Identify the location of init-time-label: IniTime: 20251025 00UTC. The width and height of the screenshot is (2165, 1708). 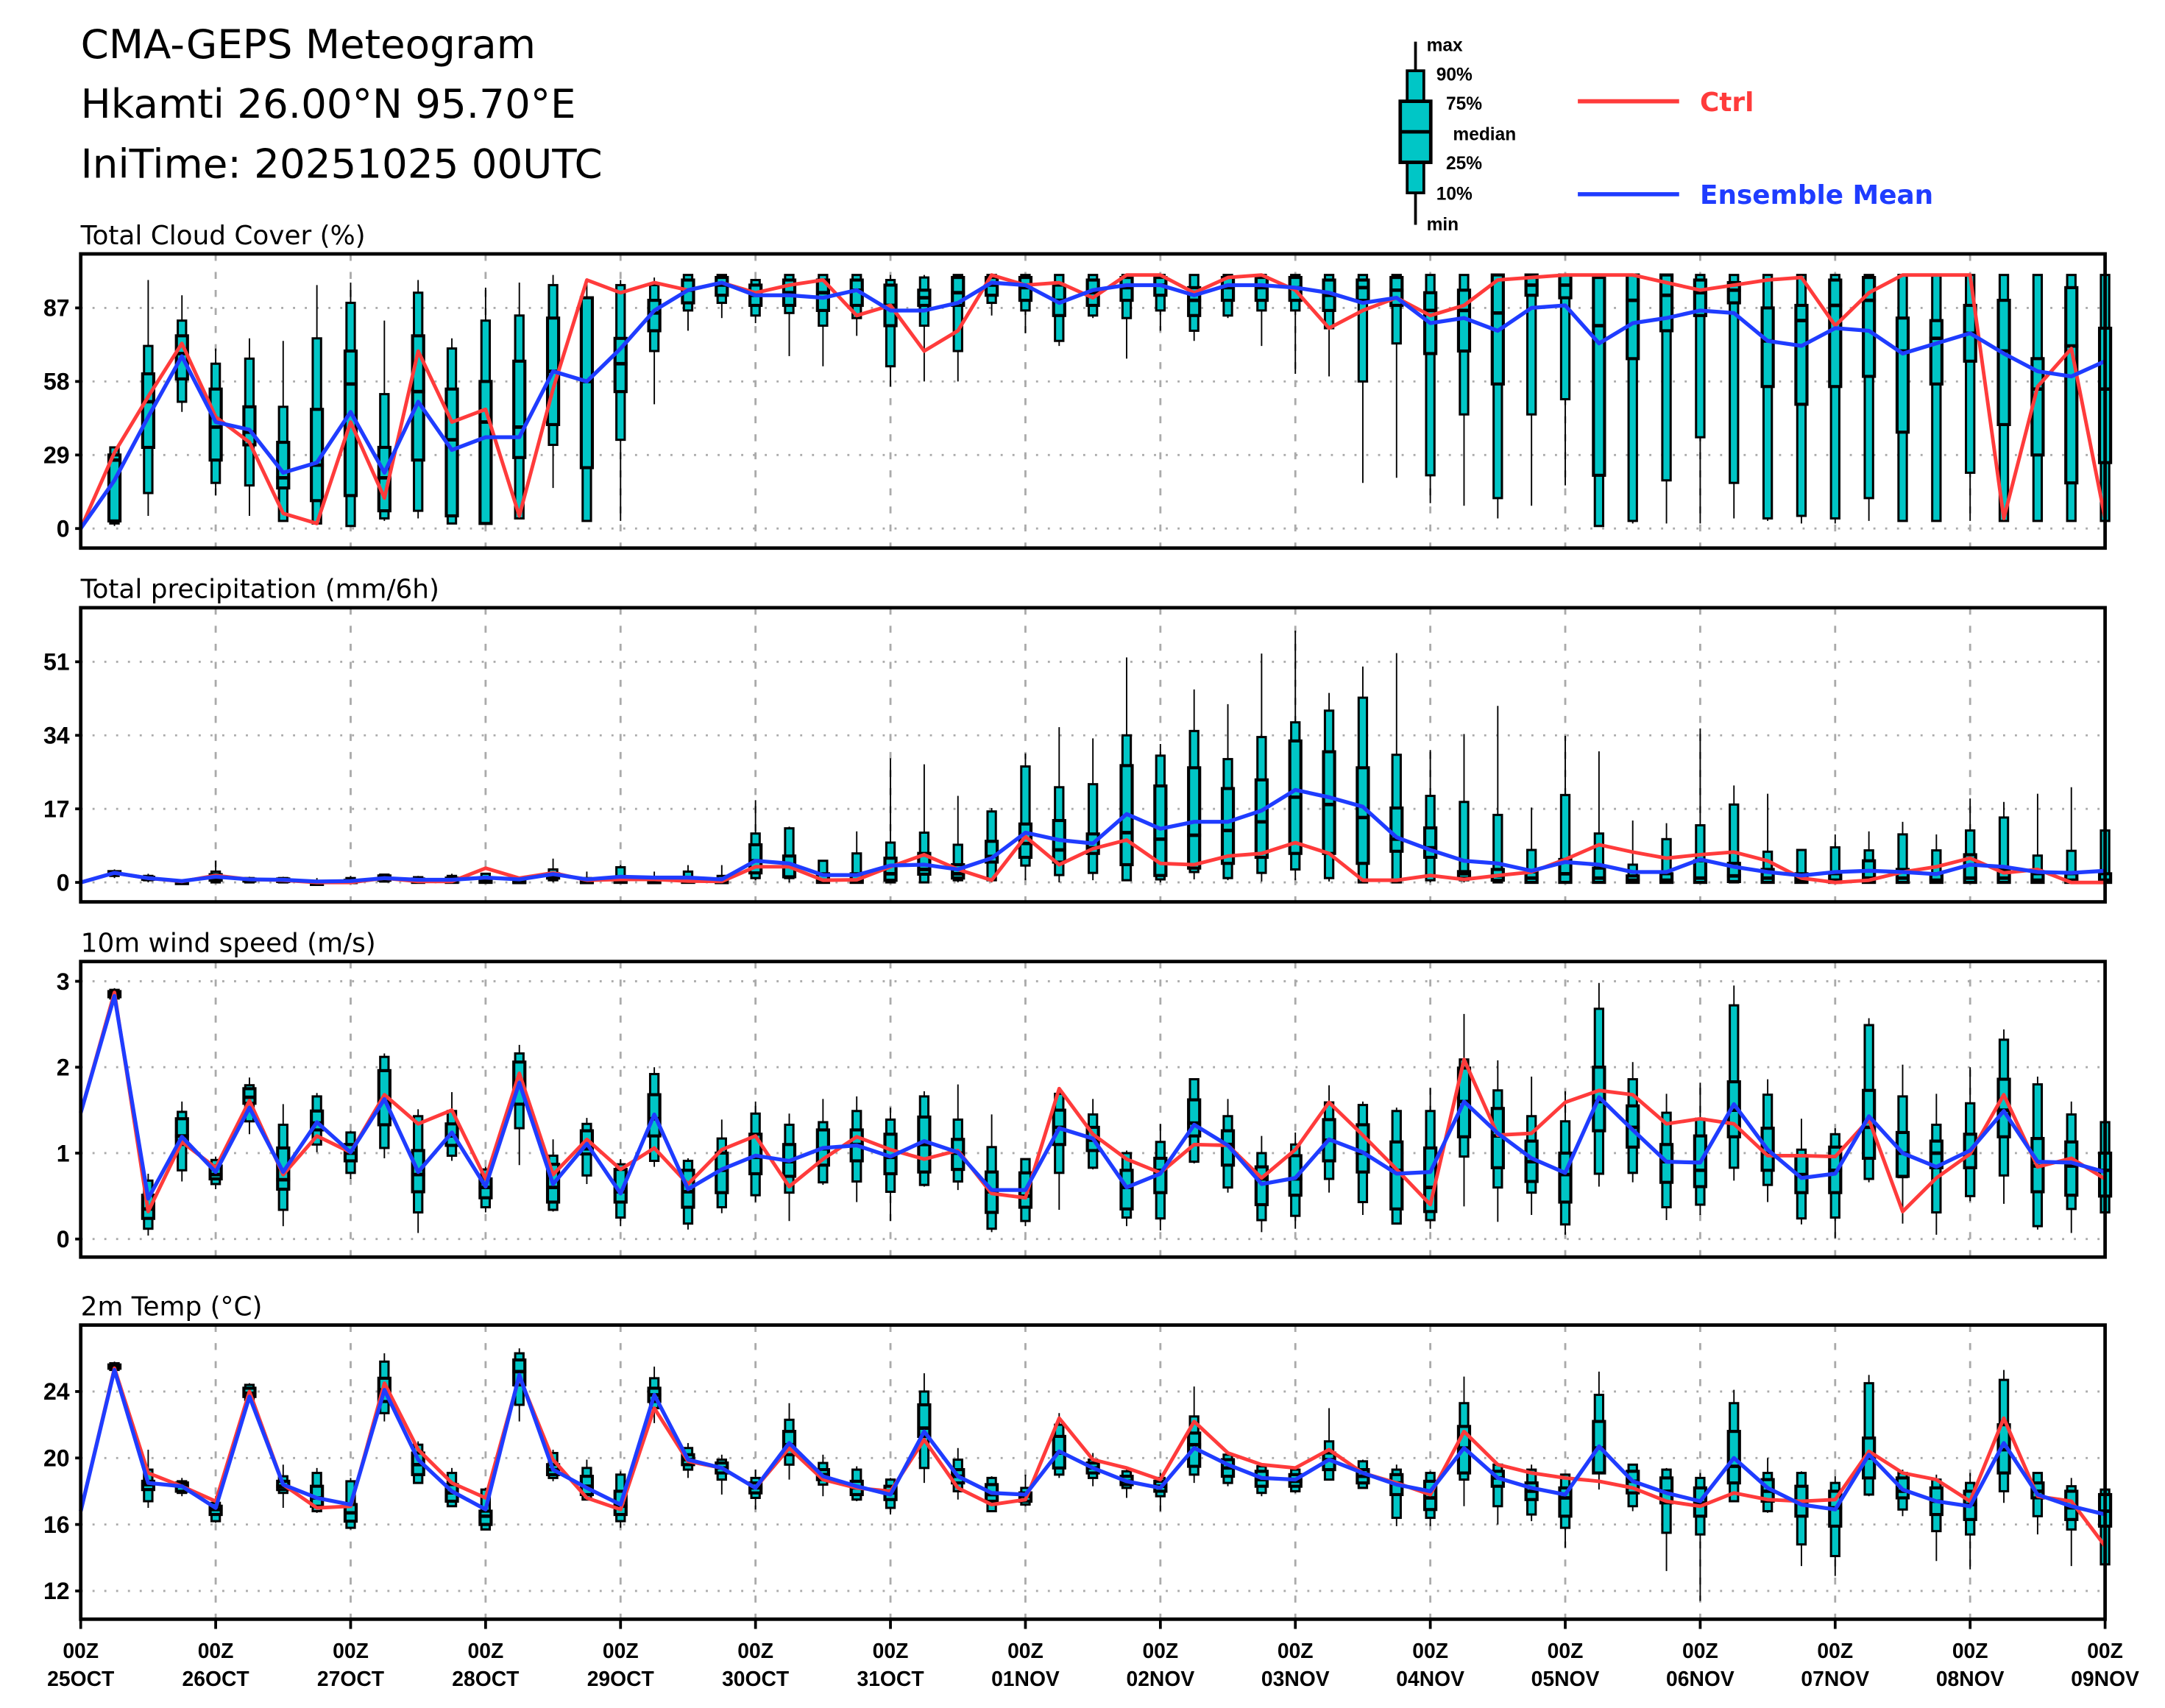
(342, 163).